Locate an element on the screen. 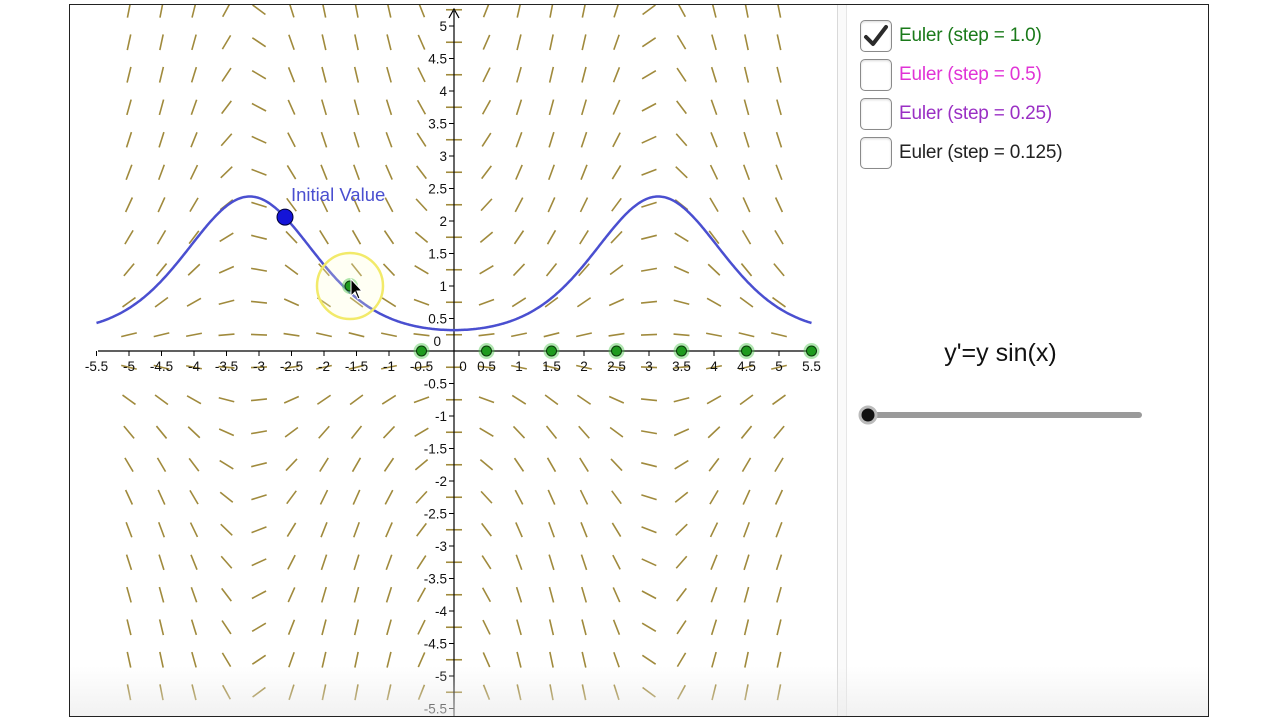 This screenshot has height=720, width=1280. view-divider is located at coordinates (842, 360).